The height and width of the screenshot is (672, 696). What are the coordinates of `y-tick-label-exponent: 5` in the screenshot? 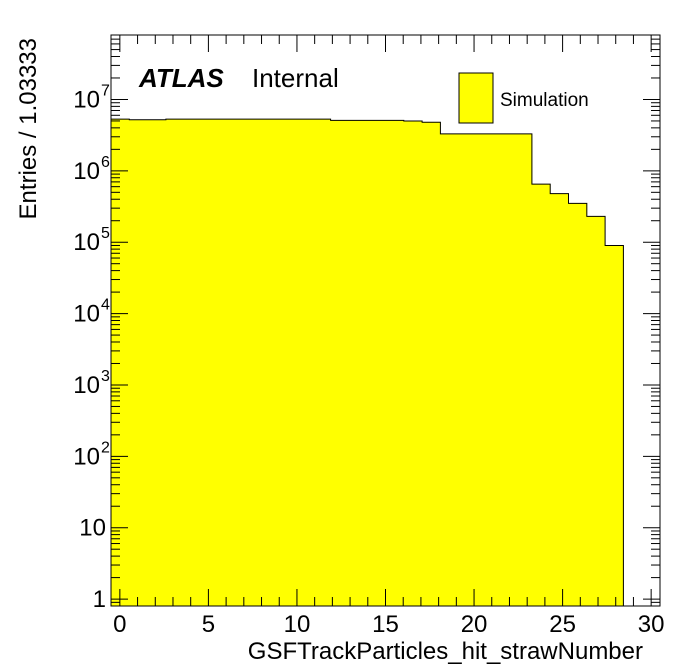 It's located at (105, 233).